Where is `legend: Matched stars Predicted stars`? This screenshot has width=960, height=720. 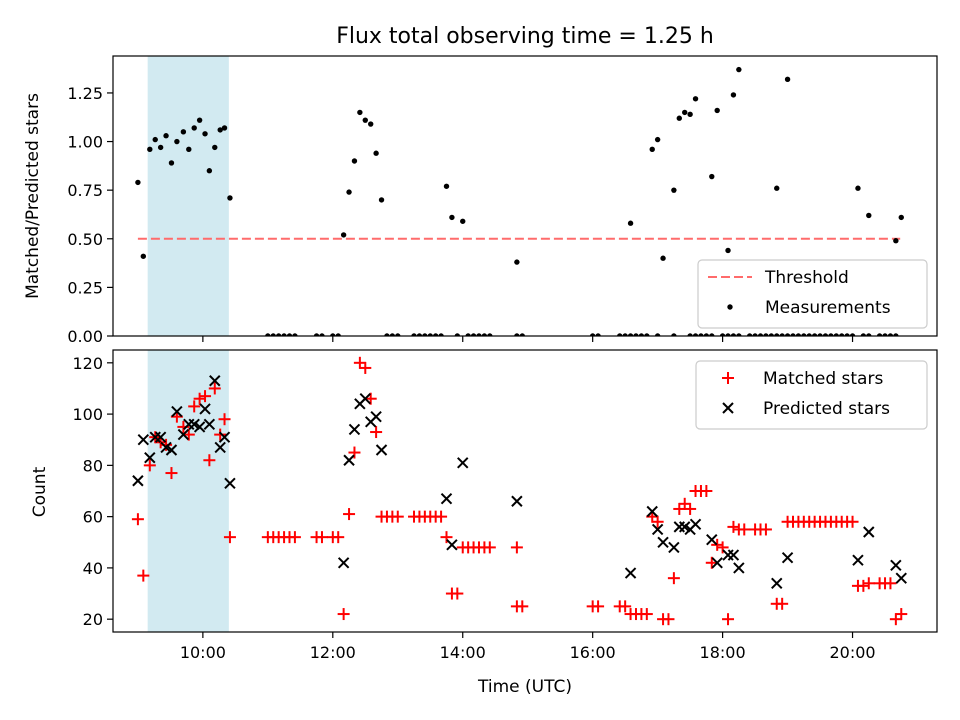 legend: Matched stars Predicted stars is located at coordinates (811, 395).